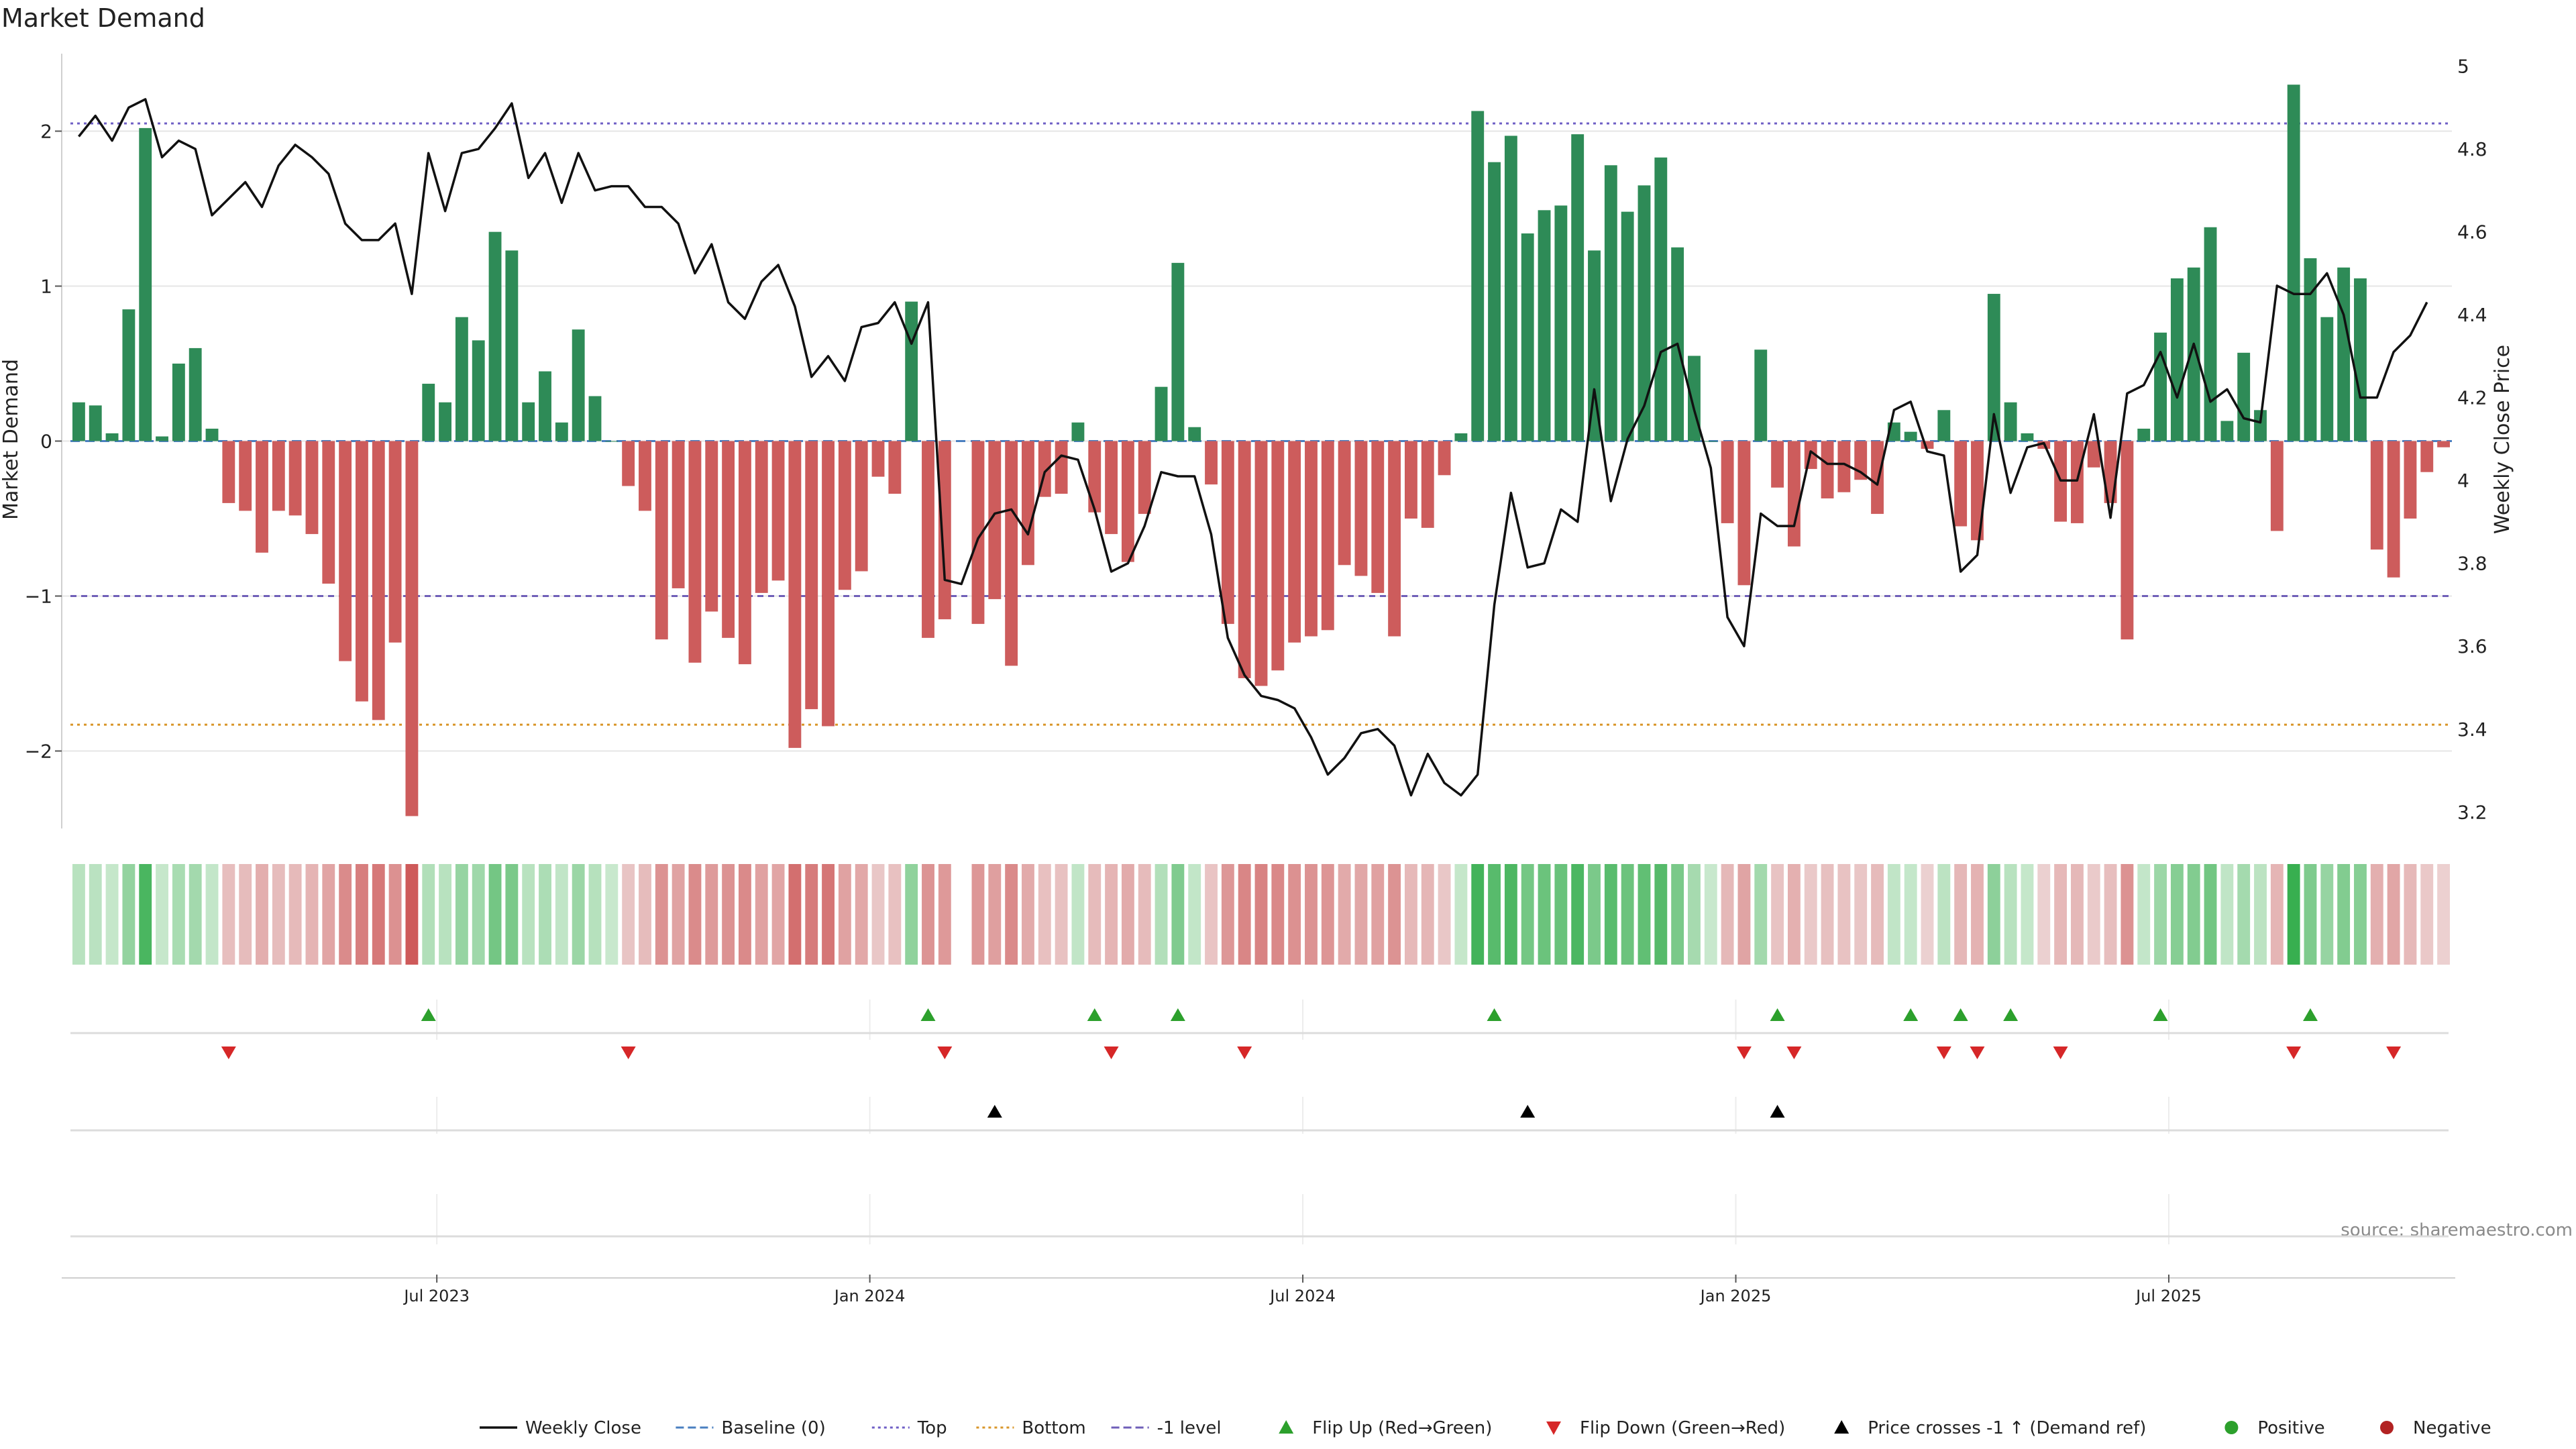 Image resolution: width=2576 pixels, height=1449 pixels. I want to click on x-tick-label: Jul 2023, so click(436, 1296).